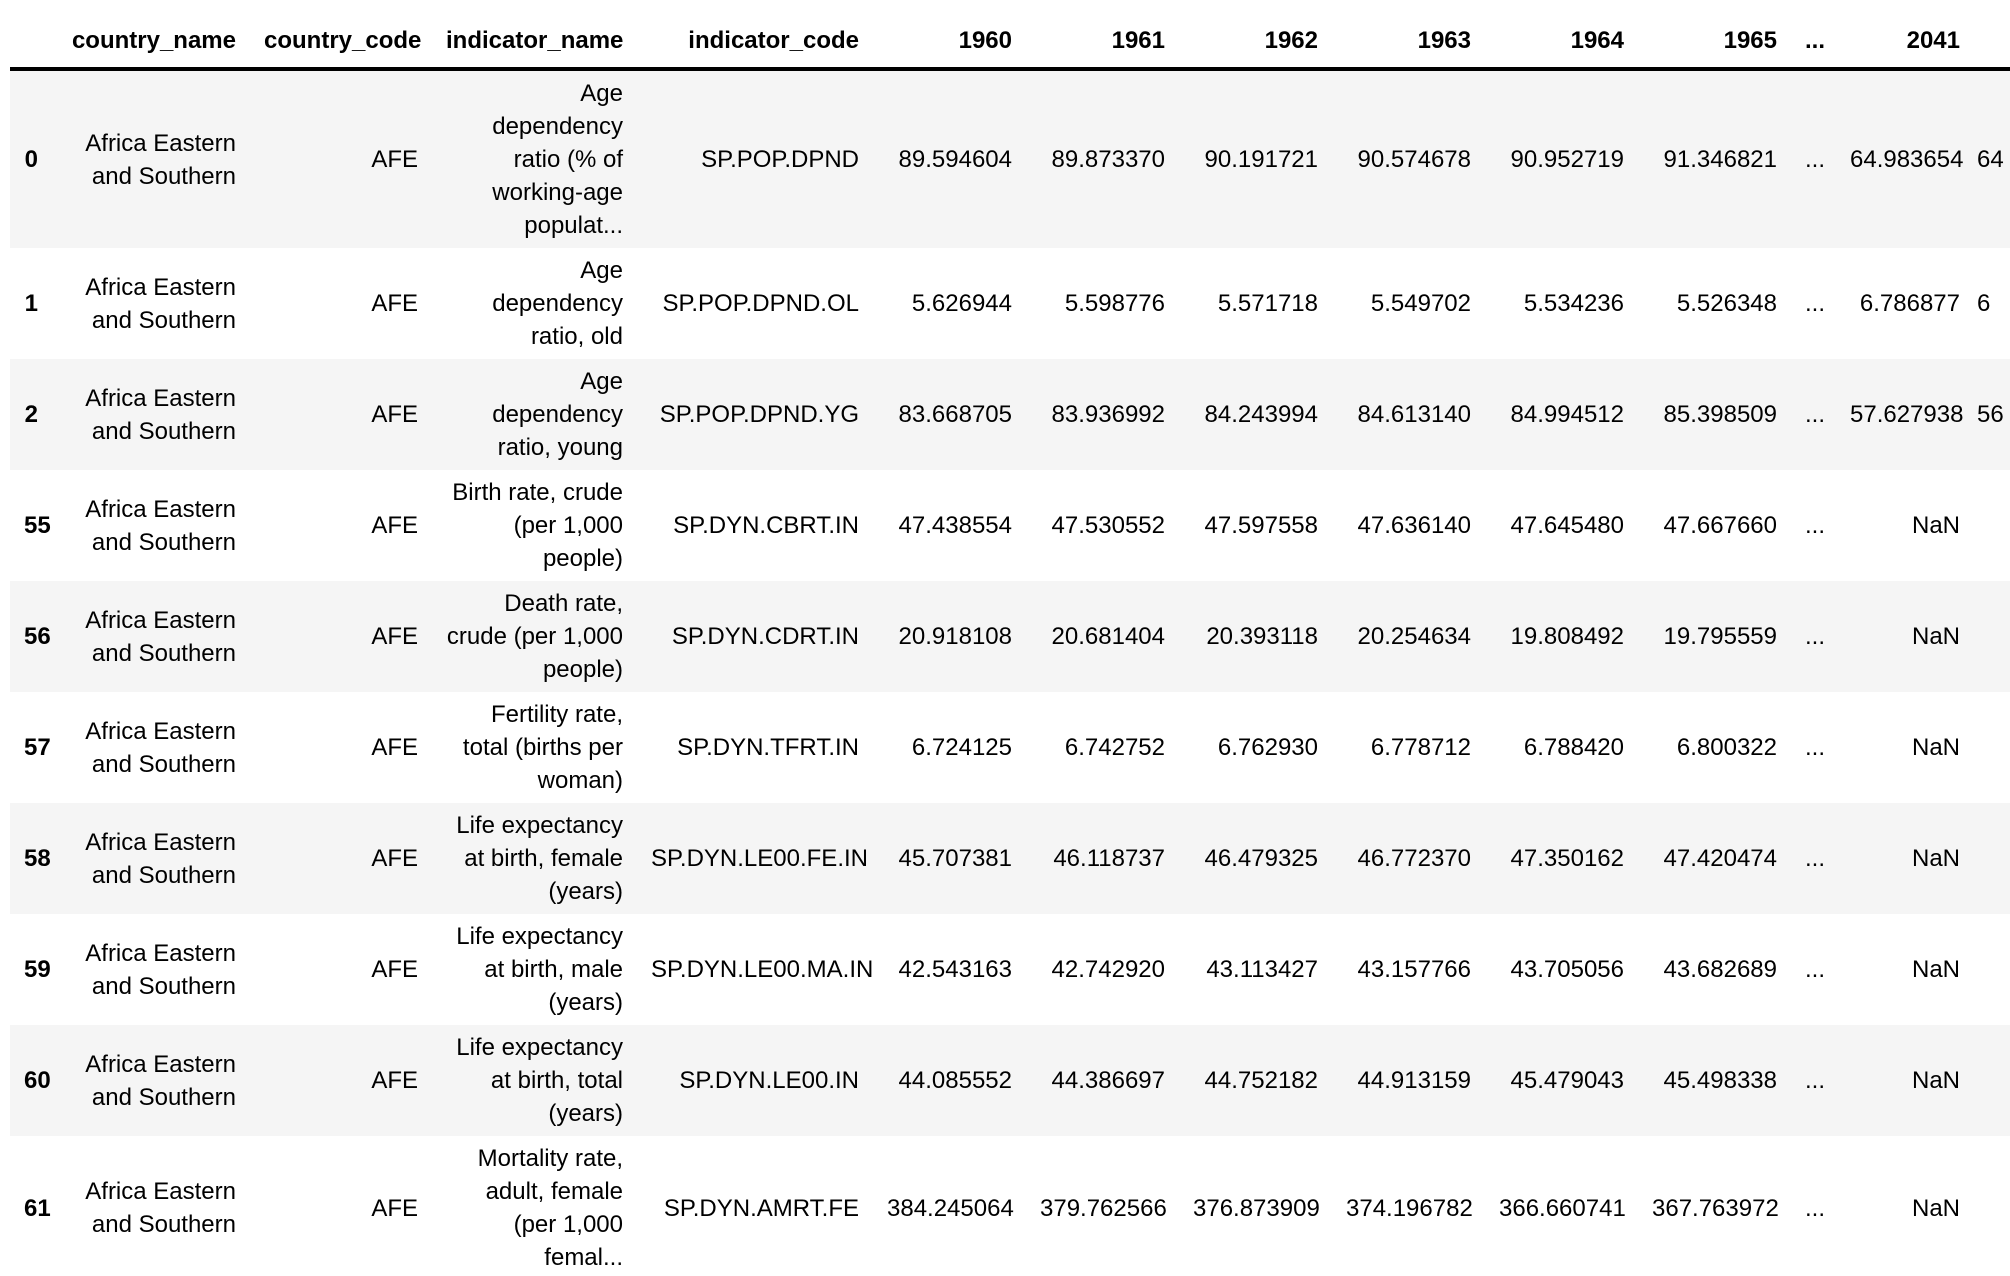  I want to click on column-header-country-name: country_name, so click(151, 35).